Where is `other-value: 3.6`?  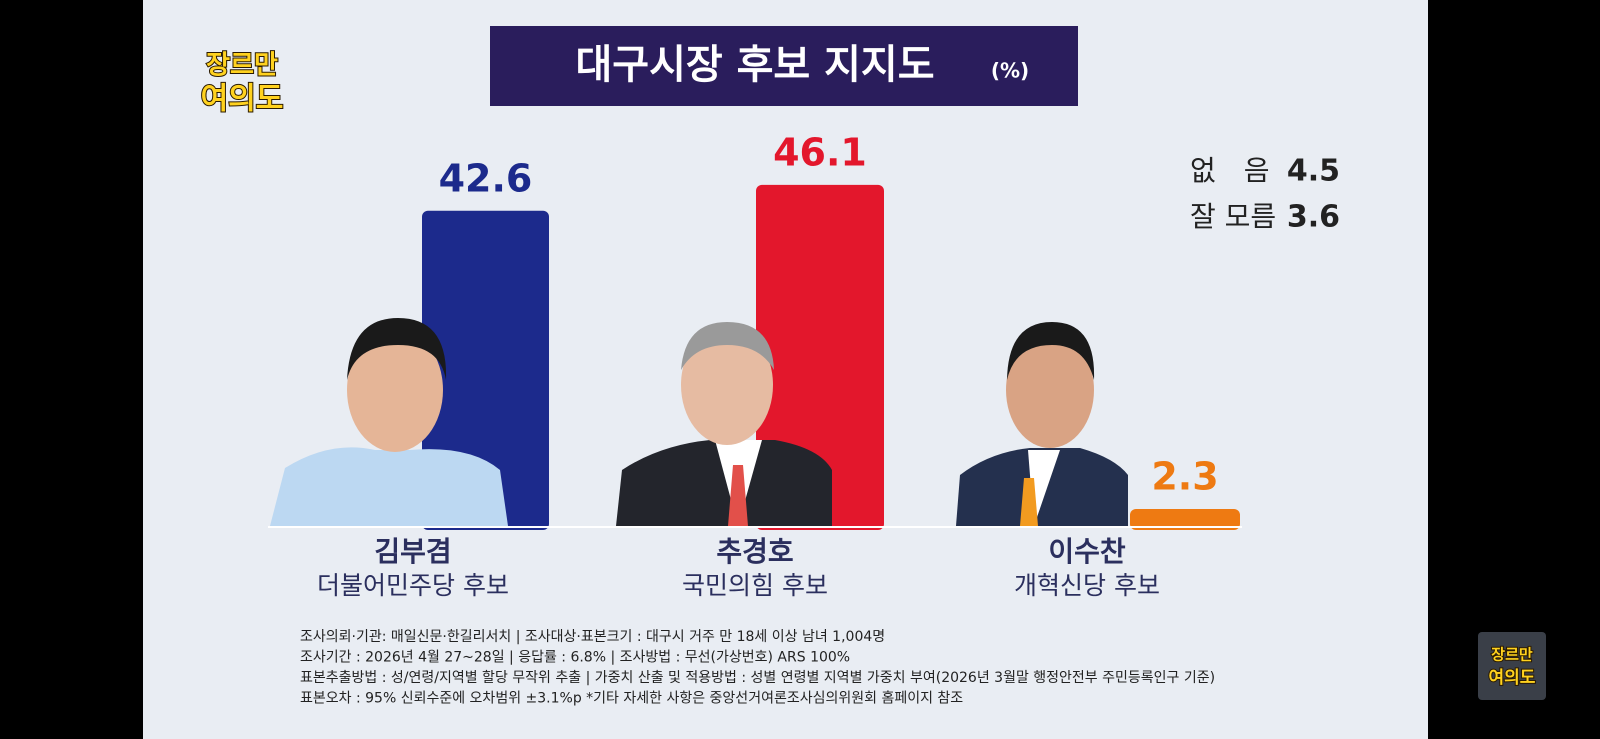 other-value: 3.6 is located at coordinates (1313, 217).